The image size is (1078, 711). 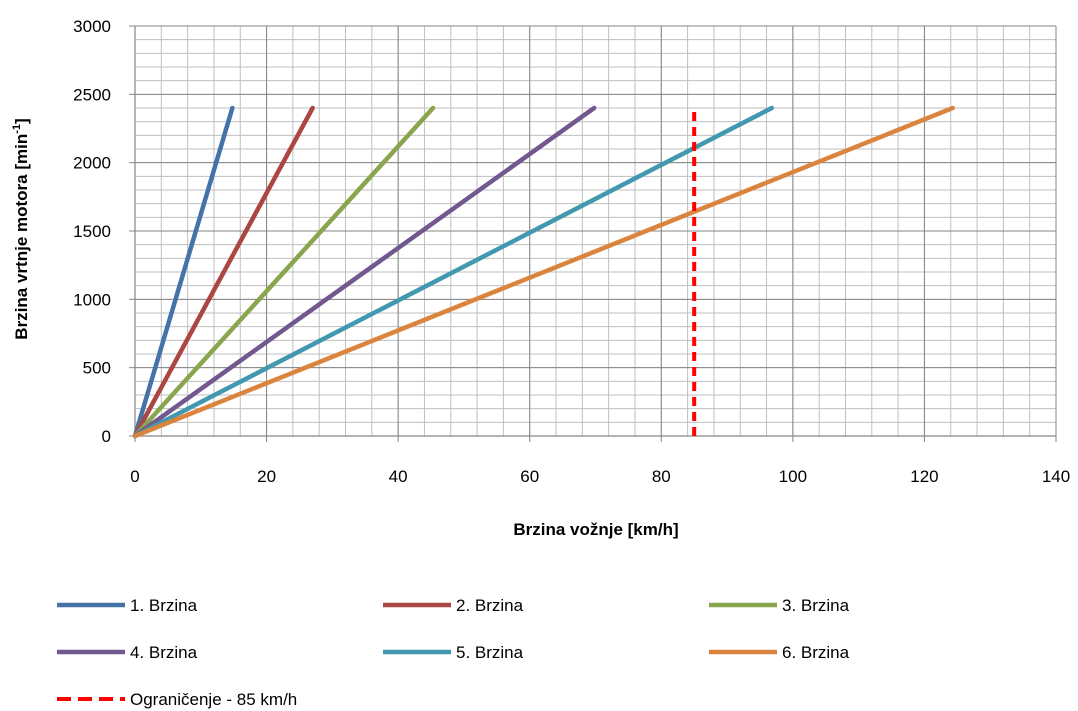 I want to click on x-tick-label: 140, so click(x=1056, y=476).